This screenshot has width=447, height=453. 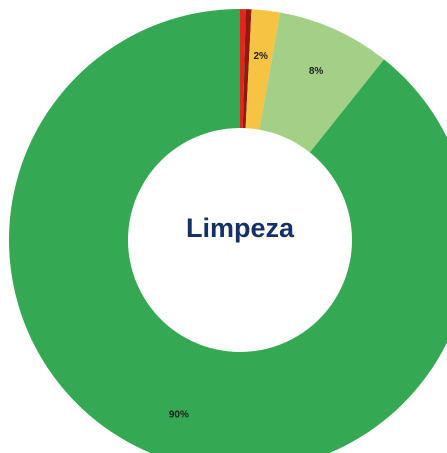 I want to click on data-label: 2%, so click(x=260, y=56).